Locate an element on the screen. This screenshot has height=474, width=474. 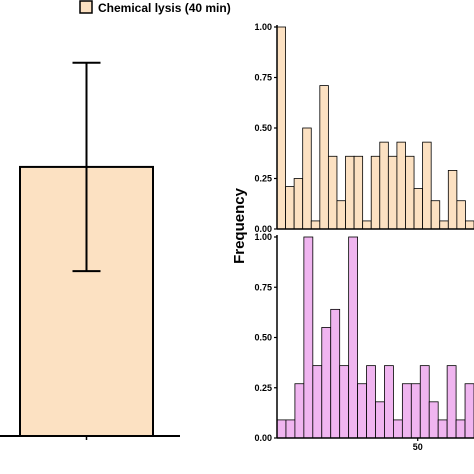
legend-label: Chemical lysis (40 min) is located at coordinates (164, 8).